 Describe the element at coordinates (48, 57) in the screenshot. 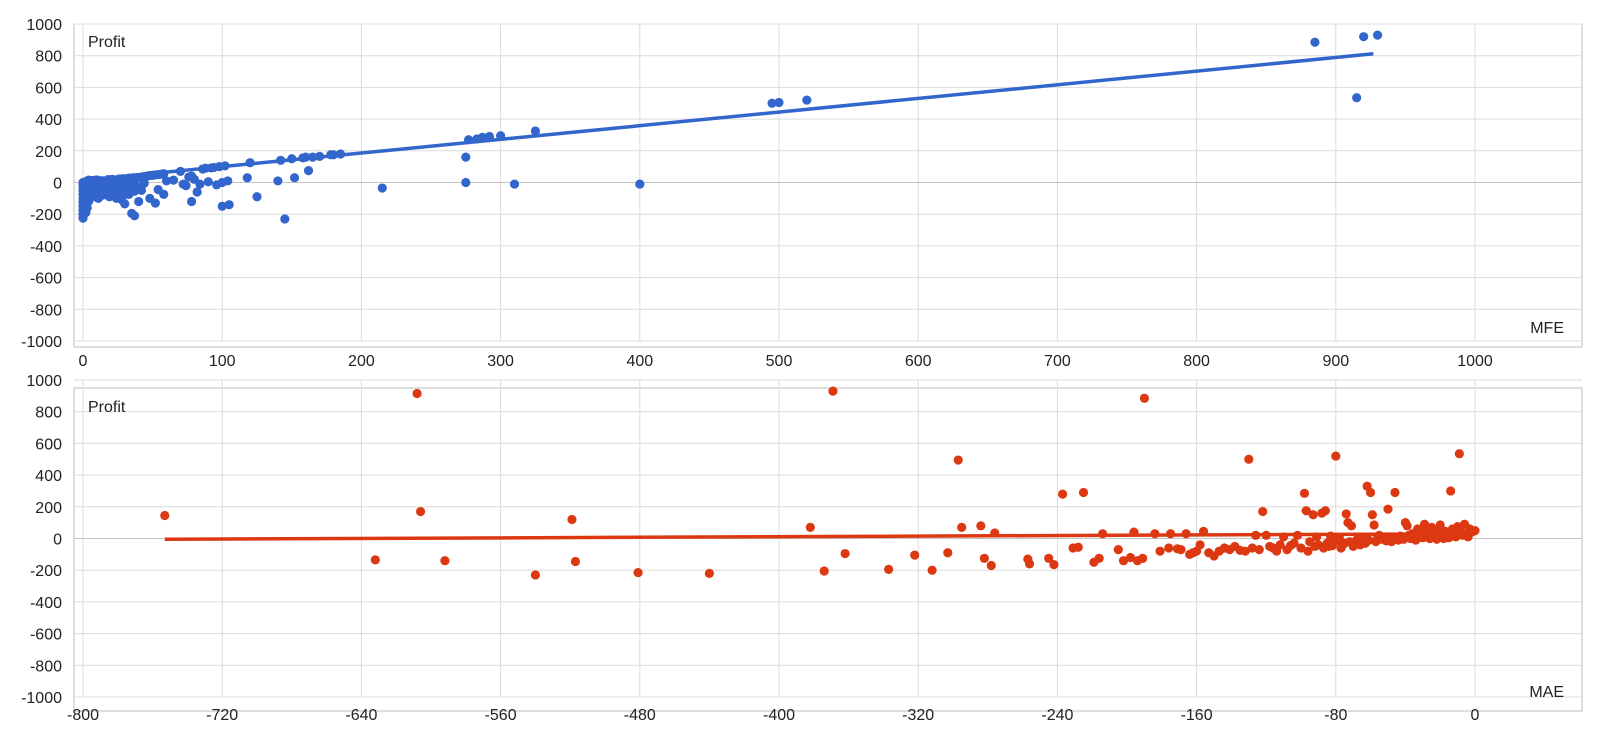

I see `mfe-y-tick-label: 800` at that location.